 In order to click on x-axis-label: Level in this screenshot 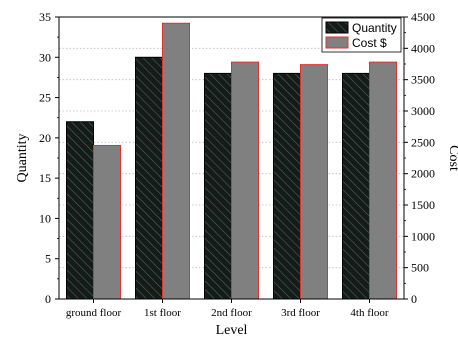, I will do `click(232, 330)`.